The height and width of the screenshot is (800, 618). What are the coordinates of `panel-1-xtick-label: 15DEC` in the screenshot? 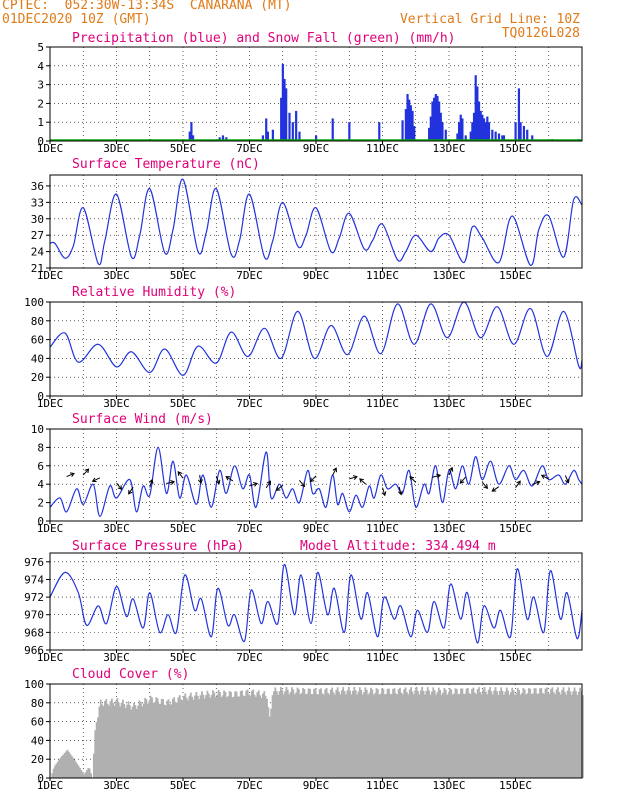 It's located at (515, 275).